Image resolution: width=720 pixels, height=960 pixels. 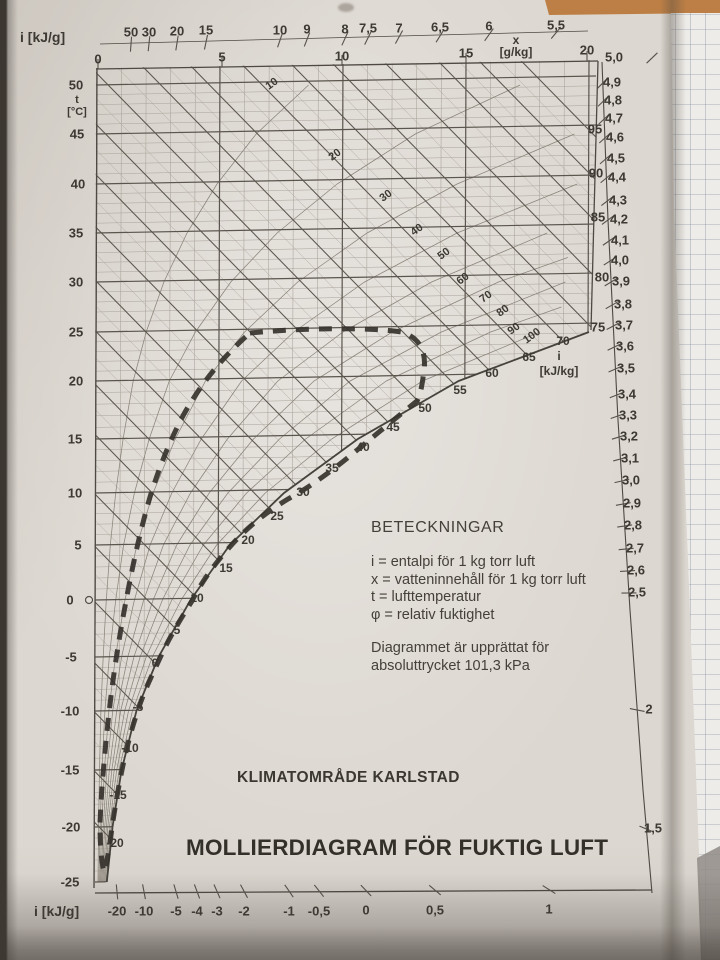 What do you see at coordinates (177, 630) in the screenshot?
I see `i_sat-scale-label-5: 5` at bounding box center [177, 630].